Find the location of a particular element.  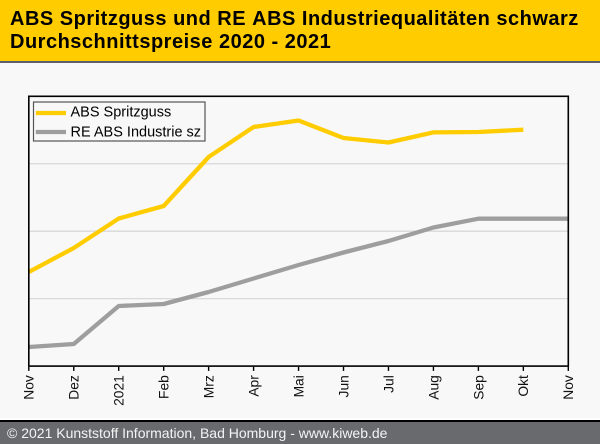

svg-text: Sep is located at coordinates (478, 387).